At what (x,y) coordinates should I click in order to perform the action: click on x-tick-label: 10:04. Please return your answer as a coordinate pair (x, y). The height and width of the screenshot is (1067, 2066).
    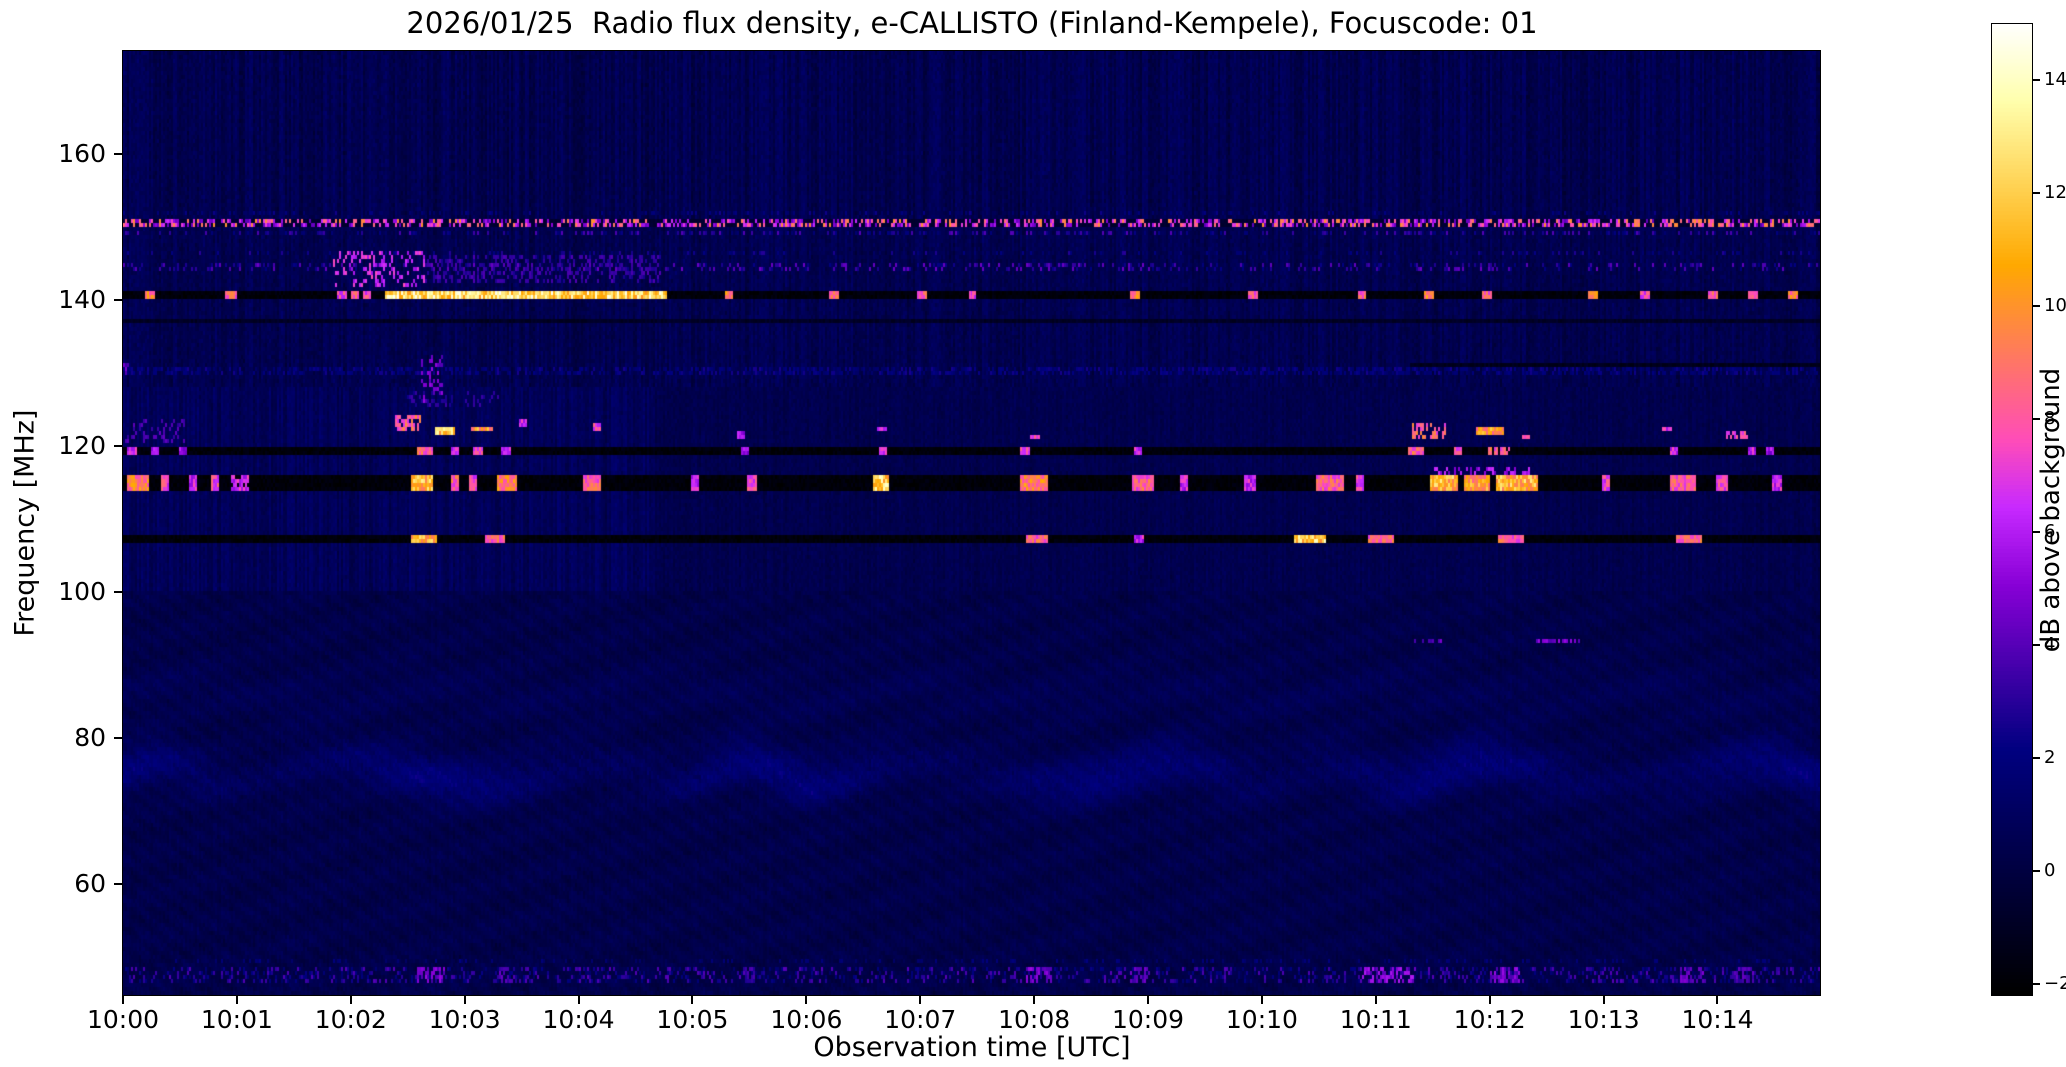
    Looking at the image, I should click on (578, 1019).